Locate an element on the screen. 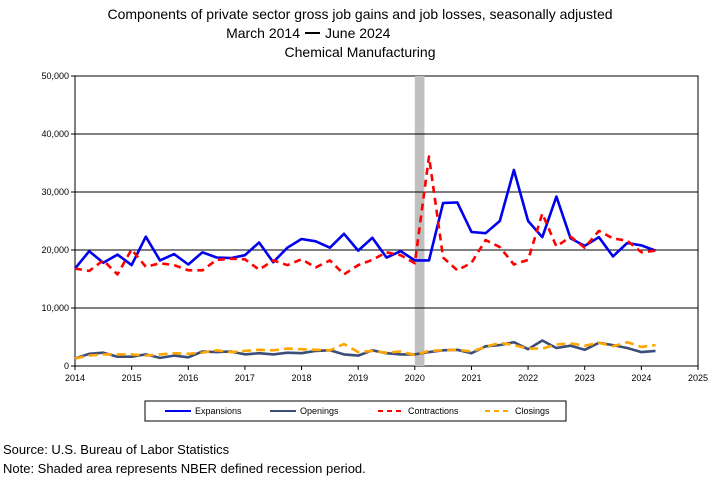 The image size is (720, 480). x-tick-label: 2023 is located at coordinates (585, 378).